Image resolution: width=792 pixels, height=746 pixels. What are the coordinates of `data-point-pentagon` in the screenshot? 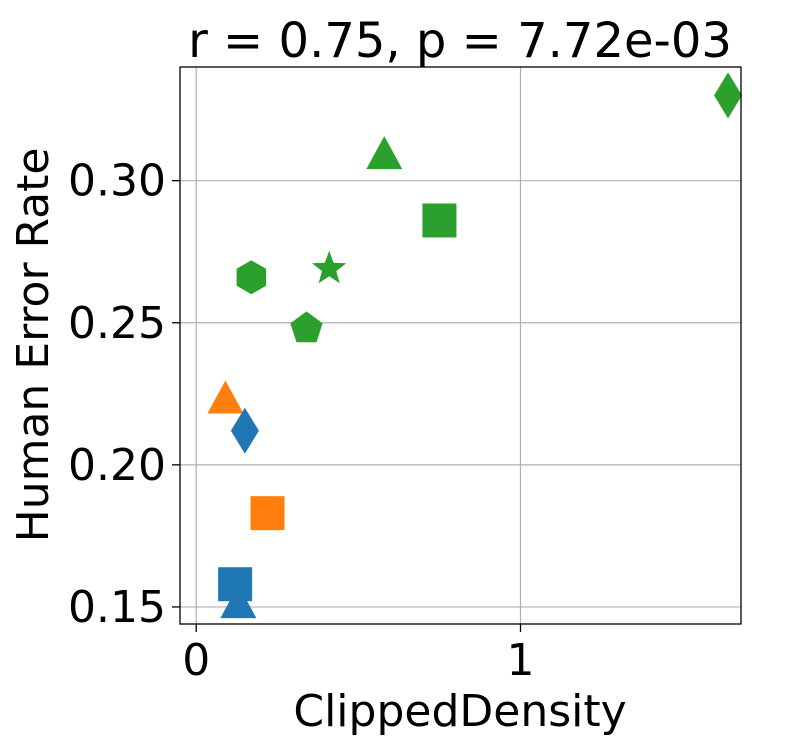 It's located at (306, 327).